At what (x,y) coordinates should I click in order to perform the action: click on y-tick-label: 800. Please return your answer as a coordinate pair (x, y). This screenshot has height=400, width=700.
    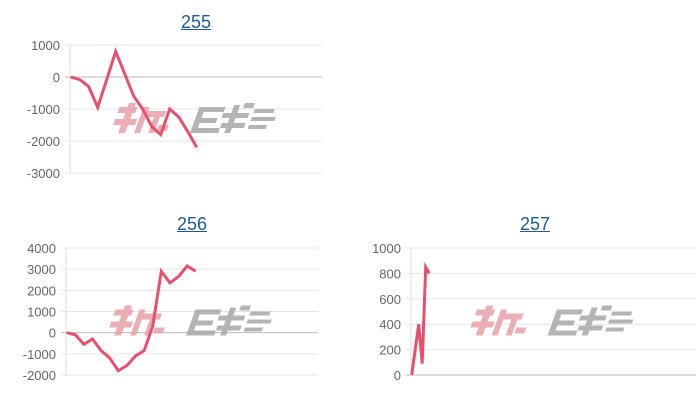
    Looking at the image, I should click on (390, 273).